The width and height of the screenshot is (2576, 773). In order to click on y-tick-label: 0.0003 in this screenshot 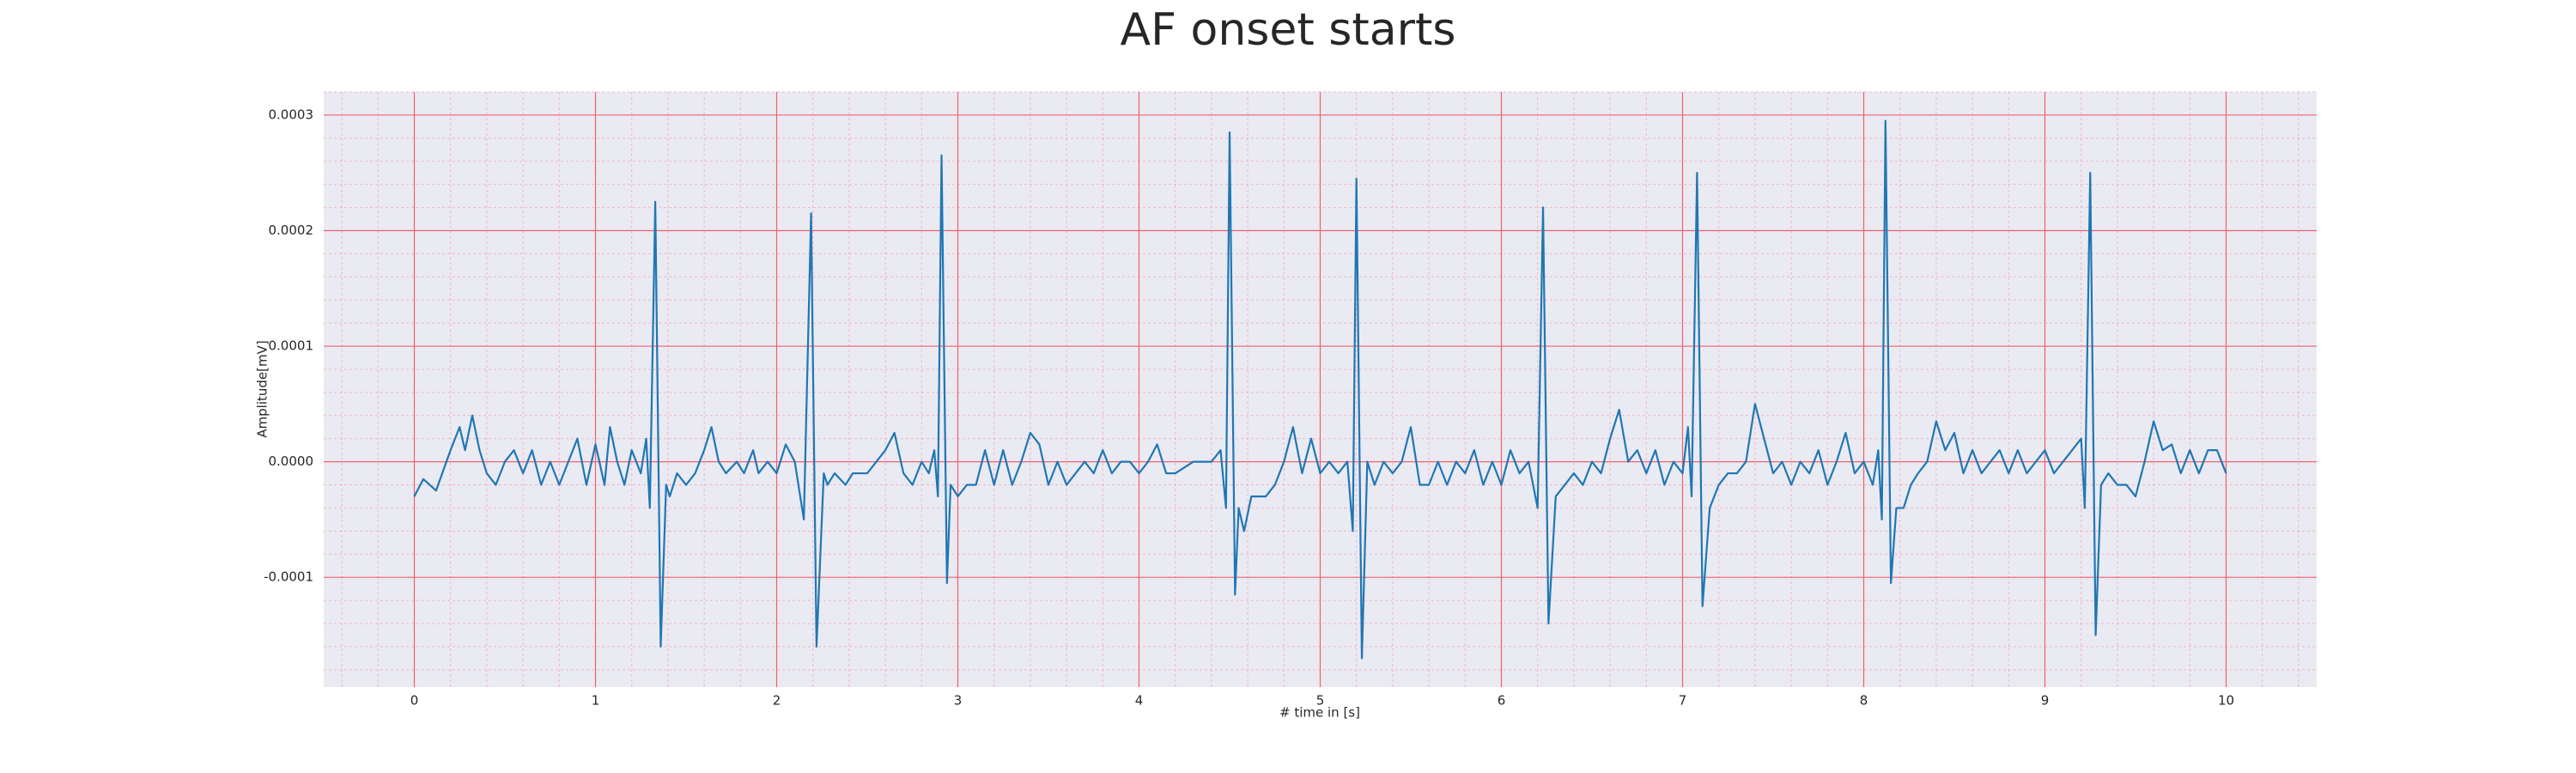, I will do `click(291, 114)`.